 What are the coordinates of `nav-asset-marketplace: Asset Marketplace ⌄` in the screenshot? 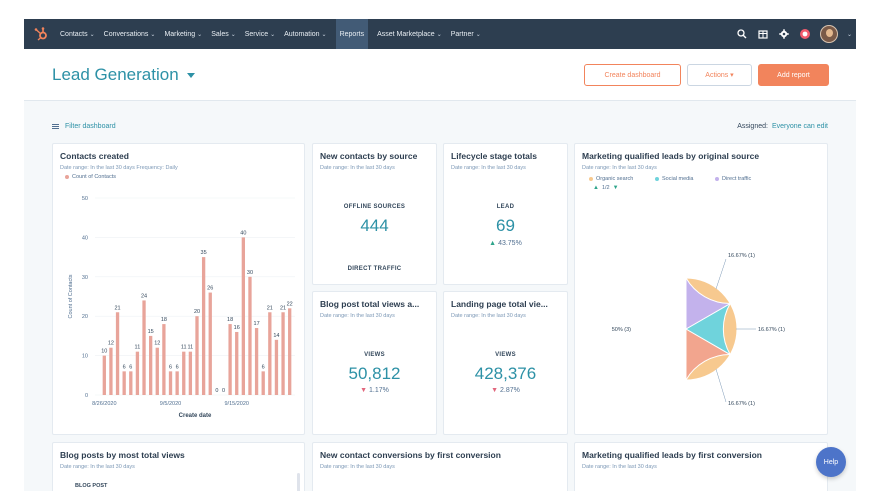 It's located at (409, 34).